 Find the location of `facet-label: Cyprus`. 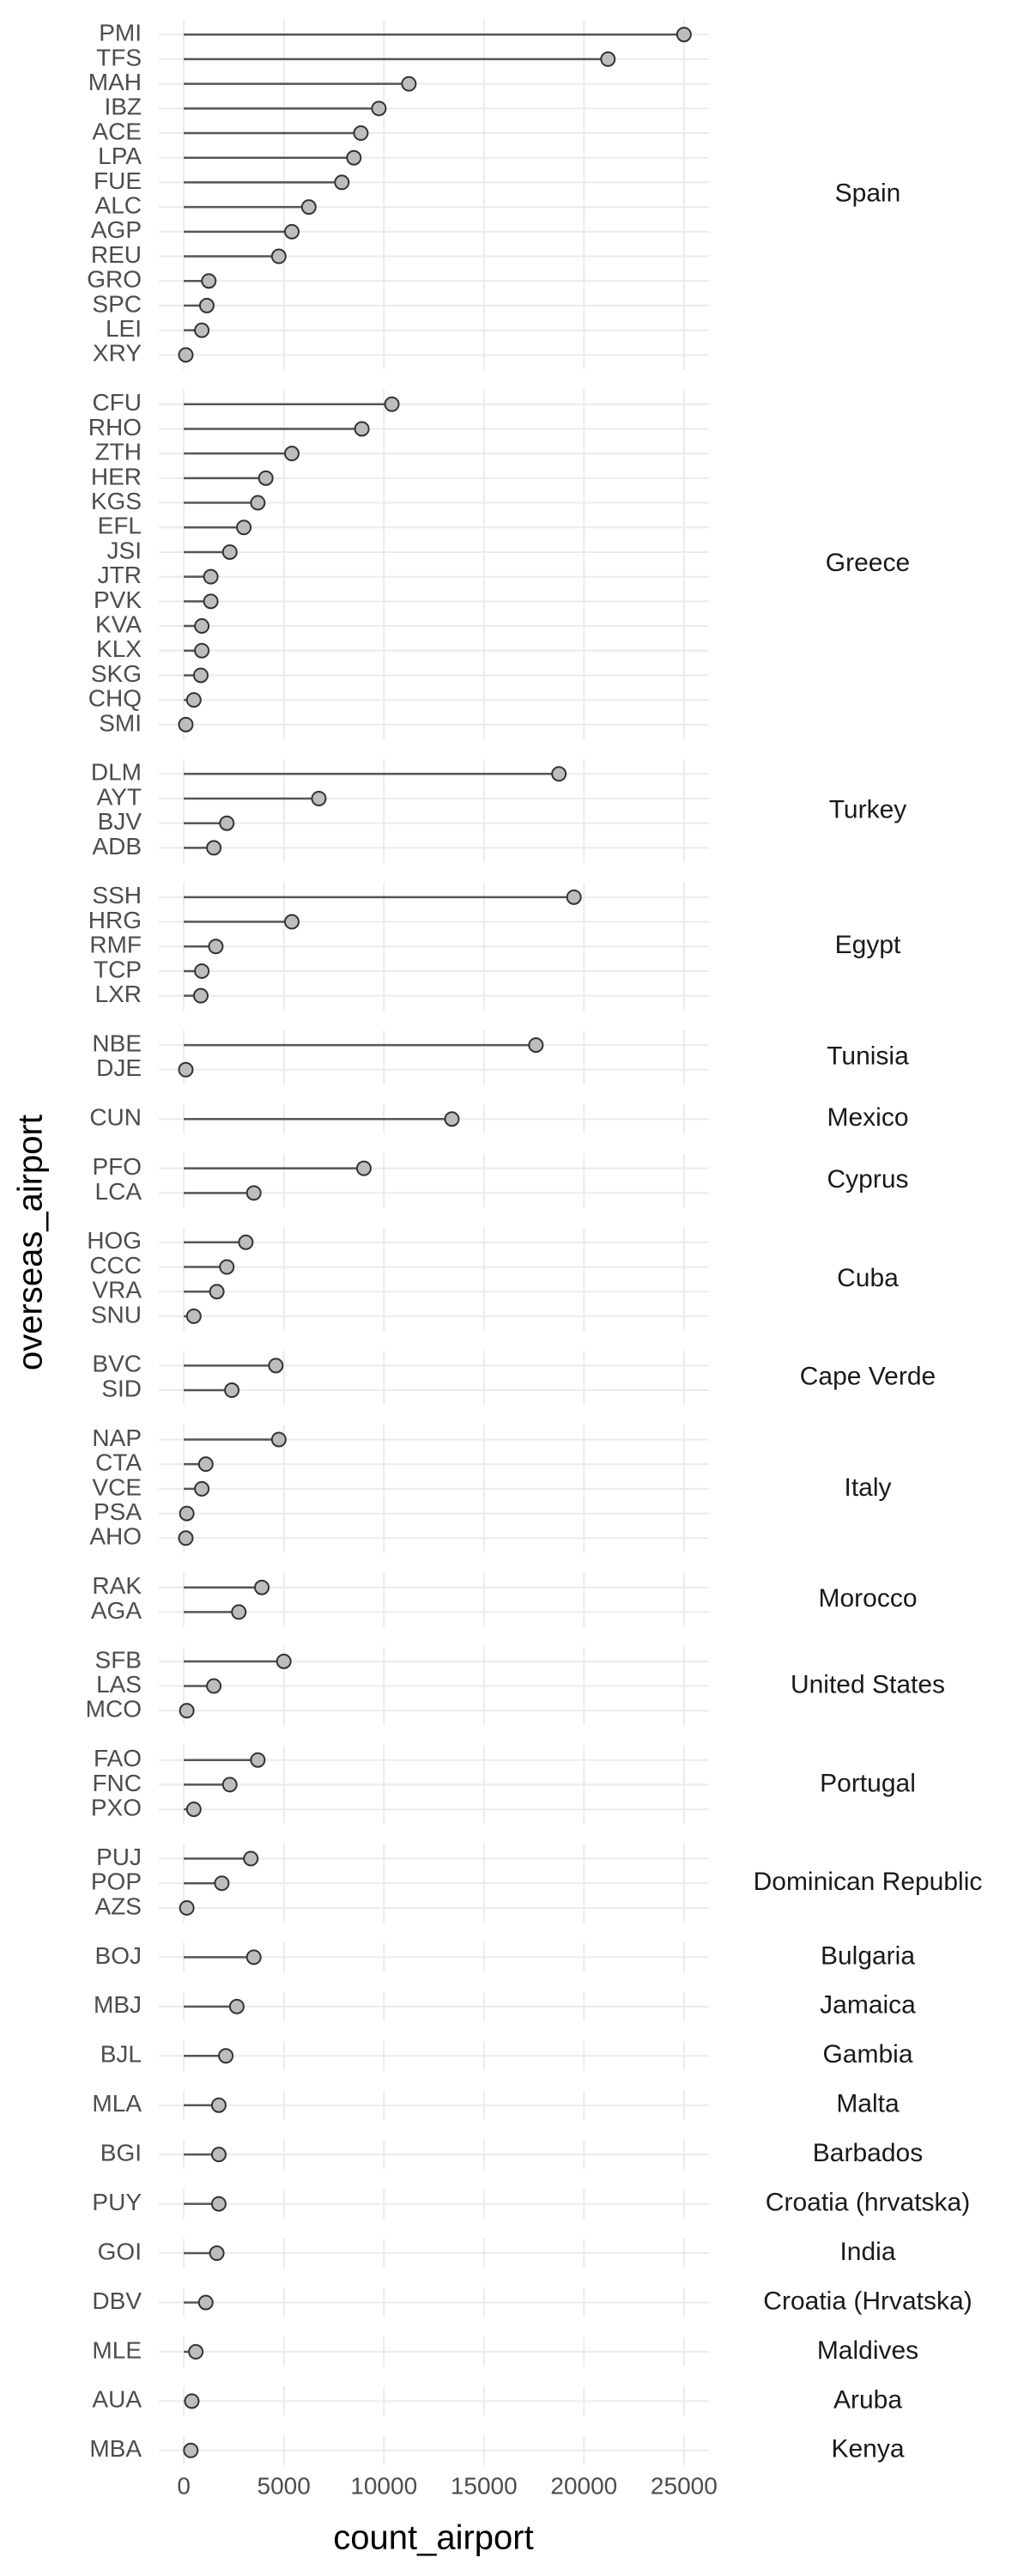

facet-label: Cyprus is located at coordinates (867, 1180).